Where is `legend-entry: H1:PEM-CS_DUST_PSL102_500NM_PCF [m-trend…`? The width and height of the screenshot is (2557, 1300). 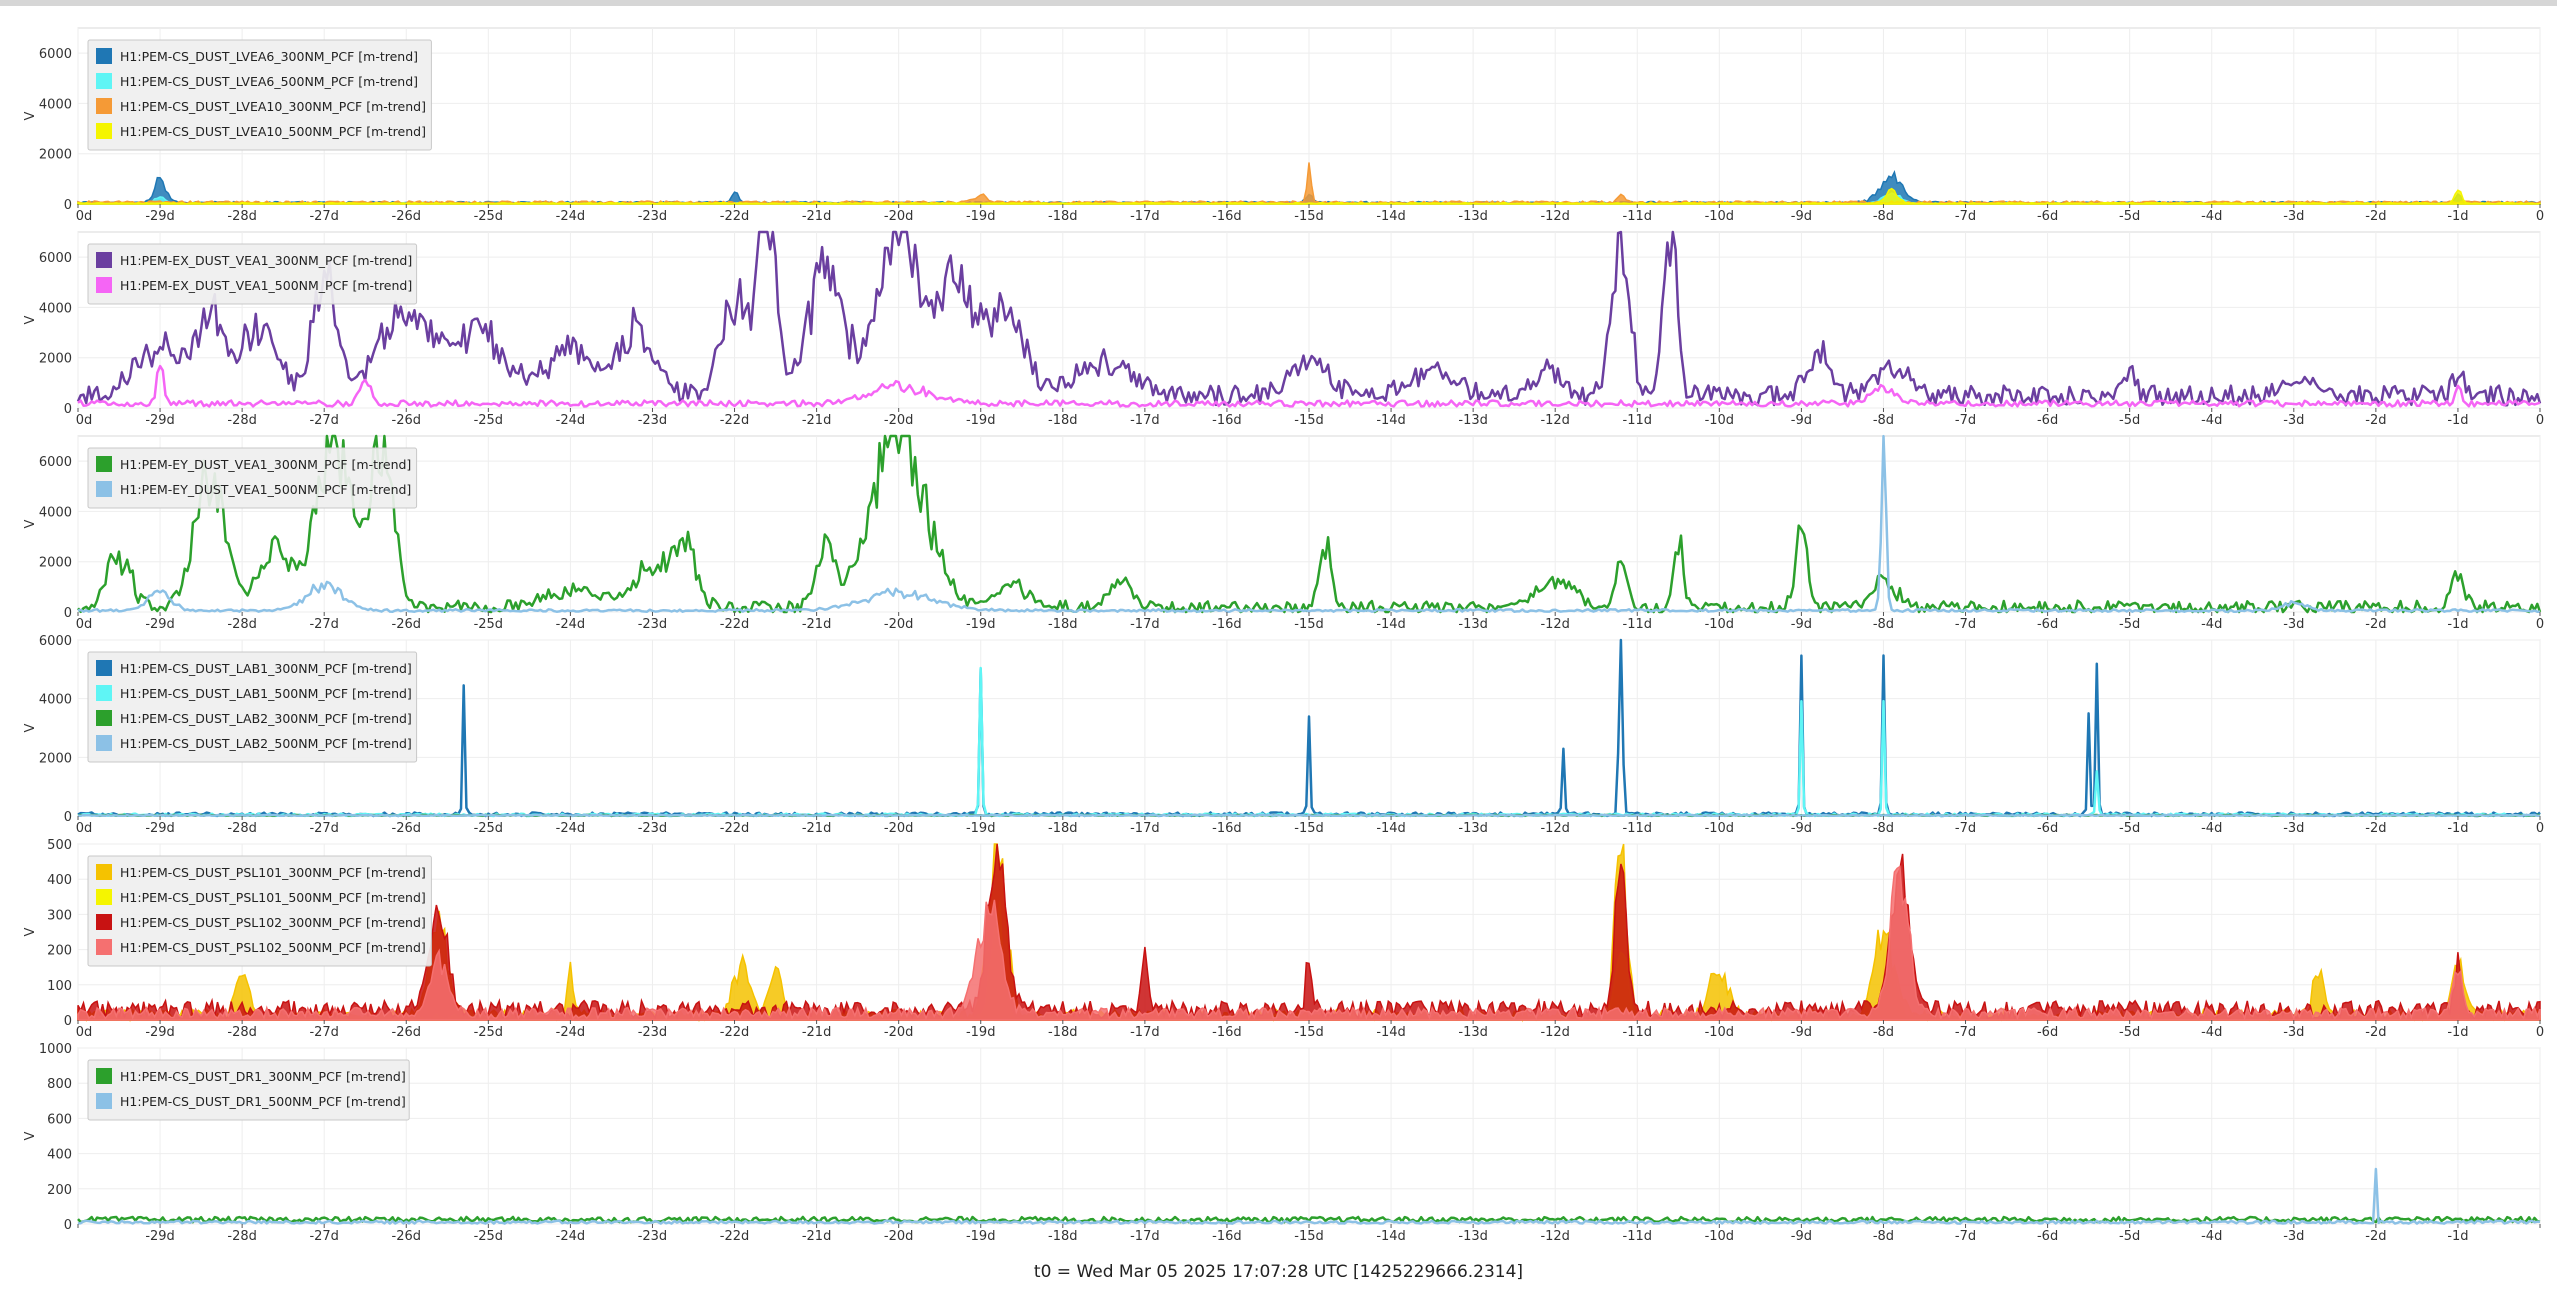
legend-entry: H1:PEM-CS_DUST_PSL102_500NM_PCF [m-trend… is located at coordinates (273, 947).